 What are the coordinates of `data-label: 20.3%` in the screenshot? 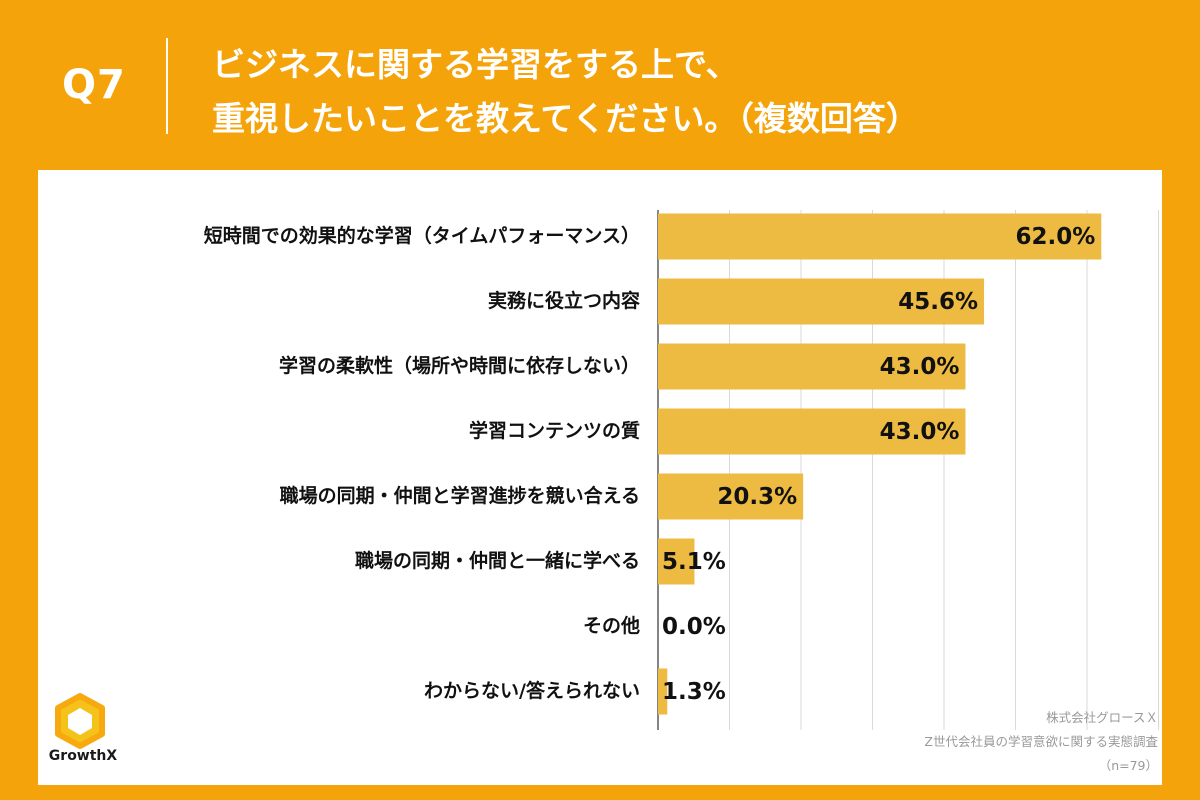 It's located at (757, 497).